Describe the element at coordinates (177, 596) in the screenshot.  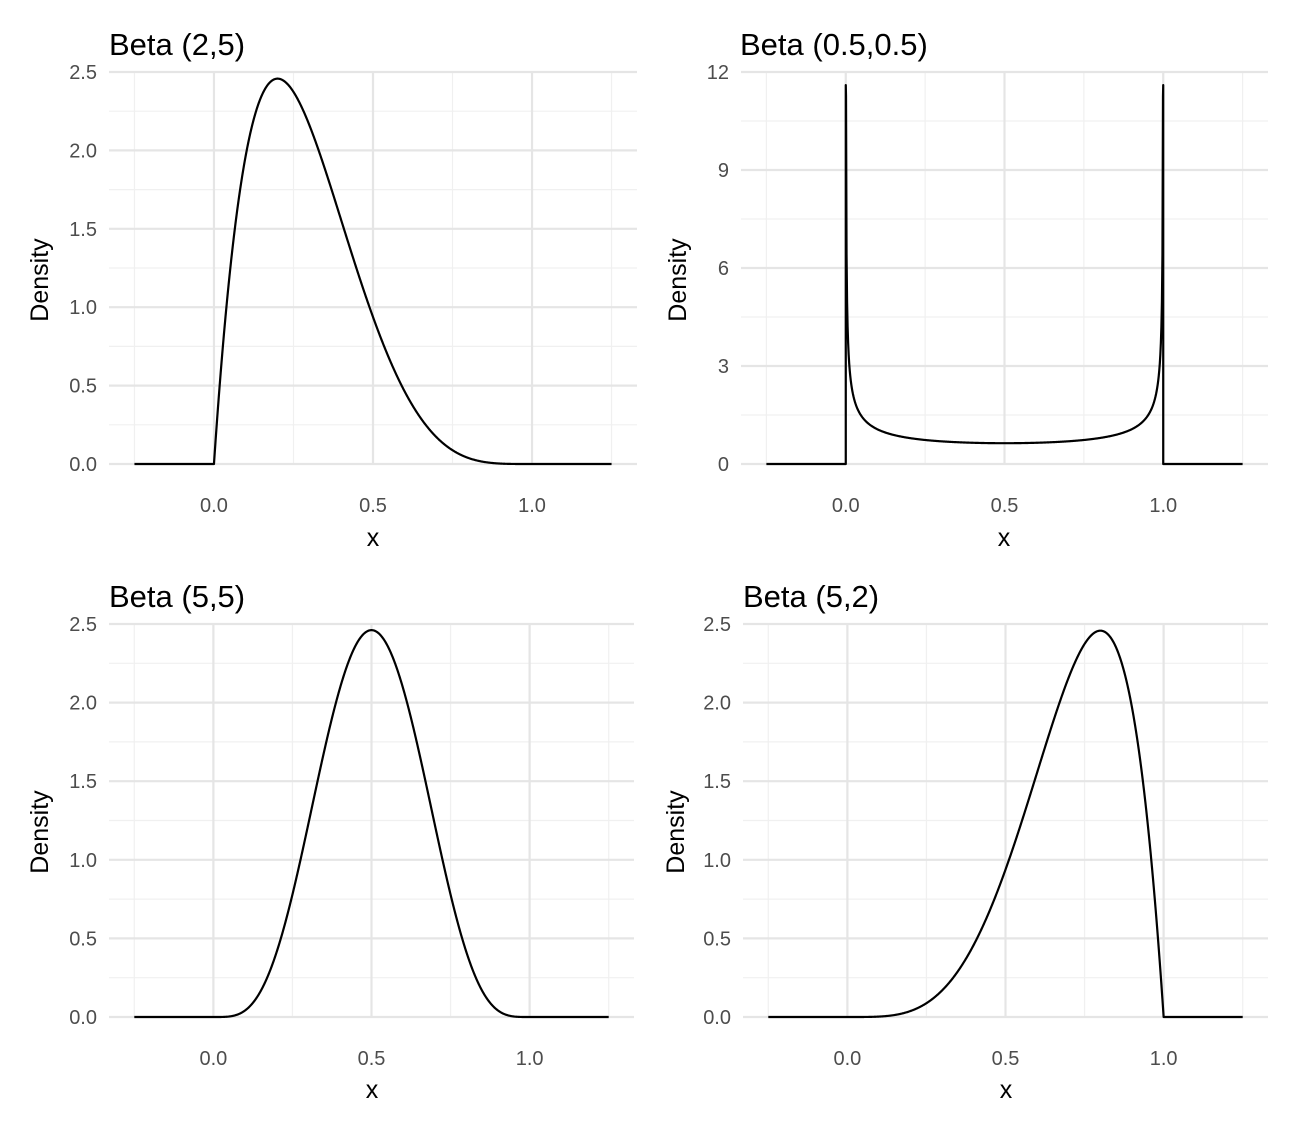
I see `panel-title: Beta (5,5)` at that location.